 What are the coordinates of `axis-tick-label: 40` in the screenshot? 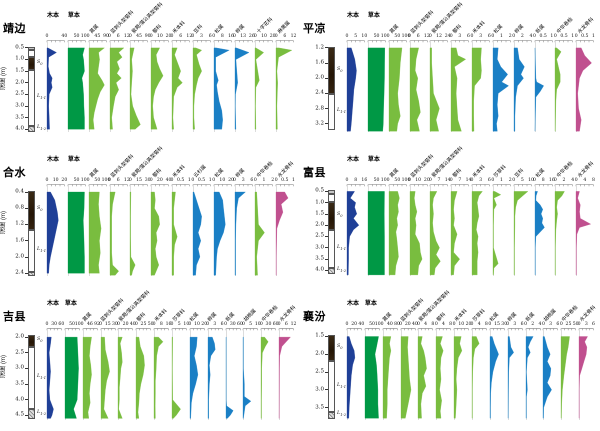 It's located at (361, 324).